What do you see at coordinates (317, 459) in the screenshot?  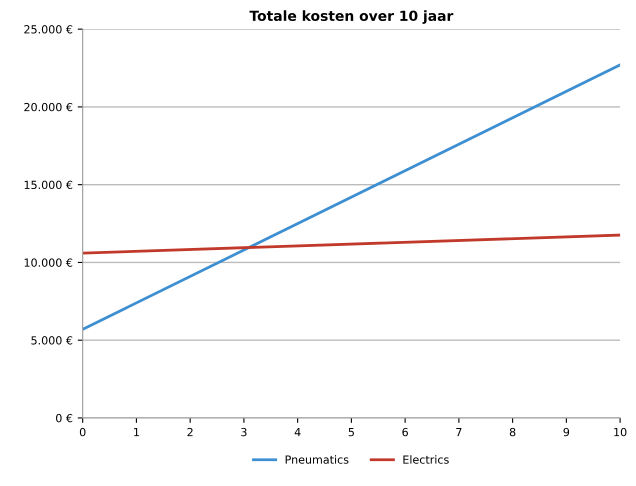 I see `legend-label: Pneumatics` at bounding box center [317, 459].